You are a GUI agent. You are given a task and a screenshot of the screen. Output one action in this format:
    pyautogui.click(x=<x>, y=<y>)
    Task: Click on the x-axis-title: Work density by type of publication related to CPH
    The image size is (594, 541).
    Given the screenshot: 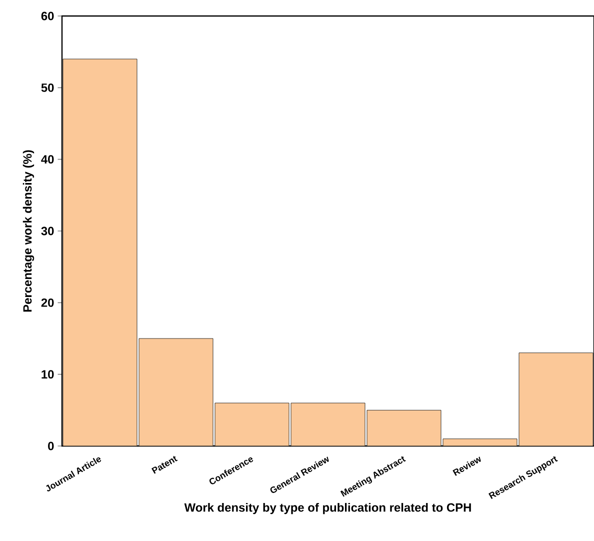 What is the action you would take?
    pyautogui.click(x=327, y=508)
    